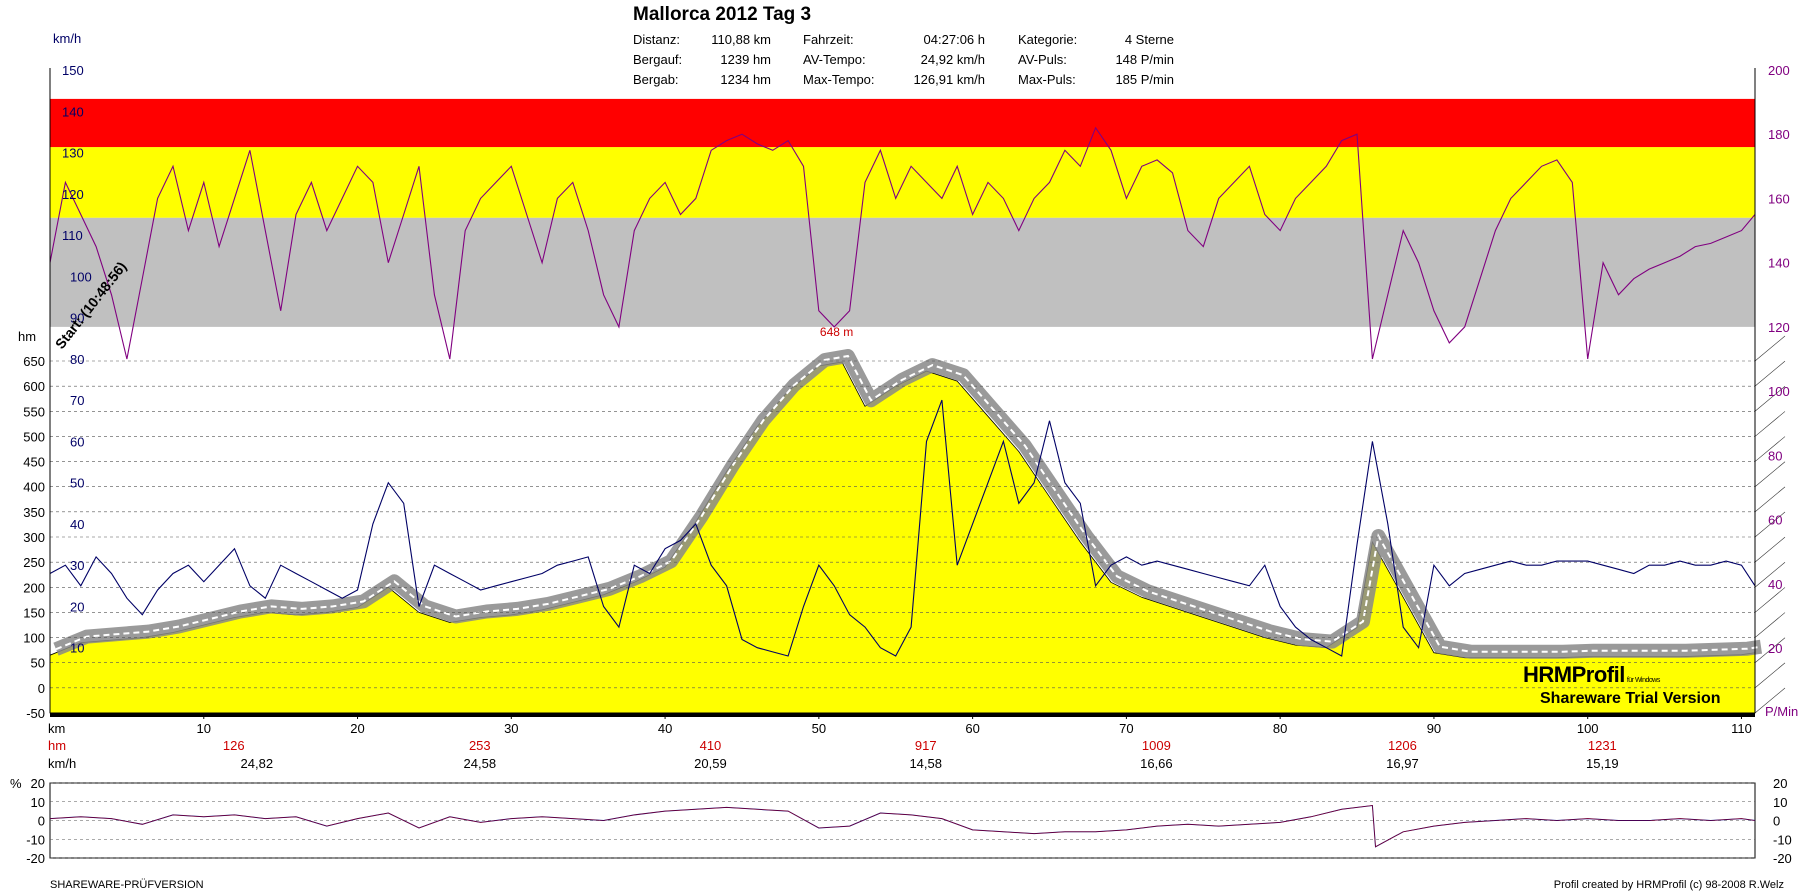 The image size is (1802, 895). I want to click on hr-zone-band, so click(902, 182).